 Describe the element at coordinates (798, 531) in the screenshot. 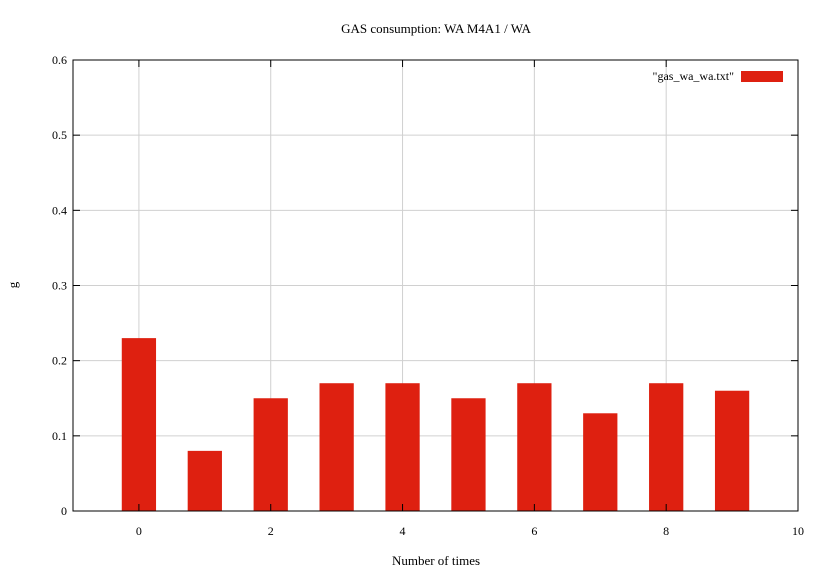

I see `x-tick-label: 10` at that location.